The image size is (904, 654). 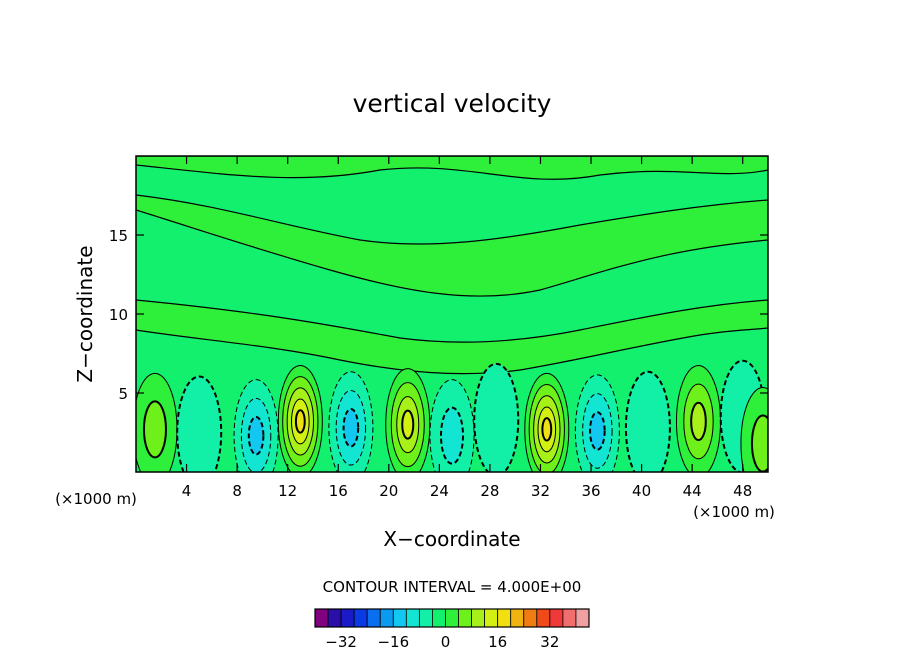 I want to click on y-tick-label: 10, so click(x=118, y=315).